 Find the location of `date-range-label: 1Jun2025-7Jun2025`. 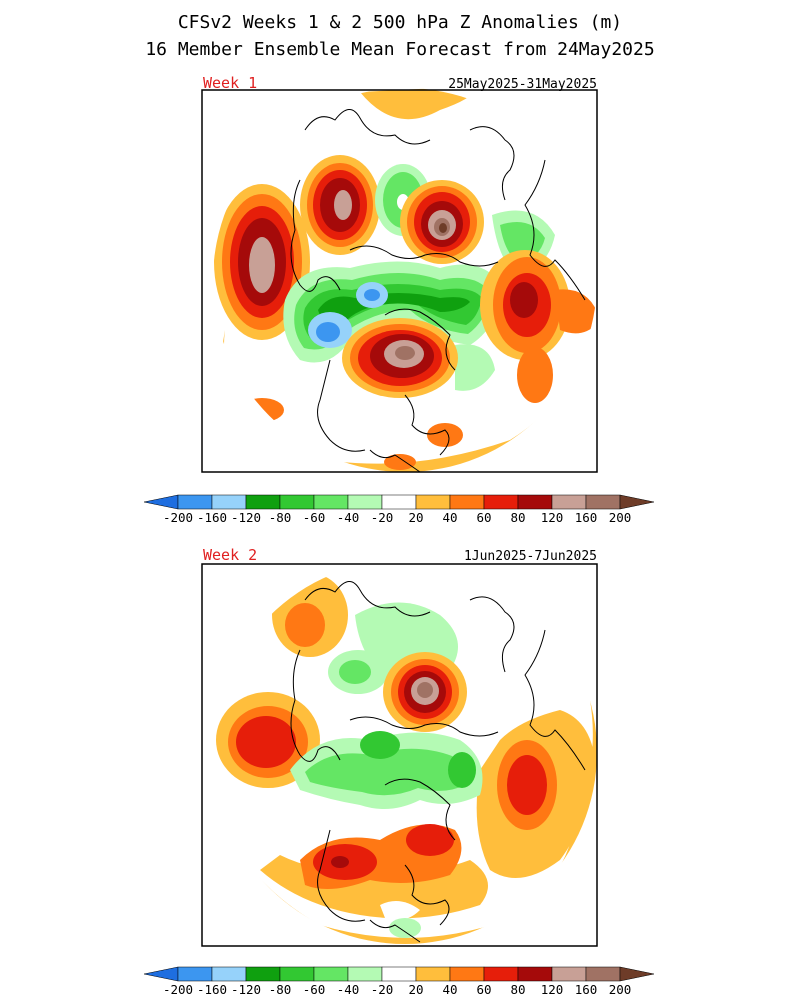

date-range-label: 1Jun2025-7Jun2025 is located at coordinates (530, 556).